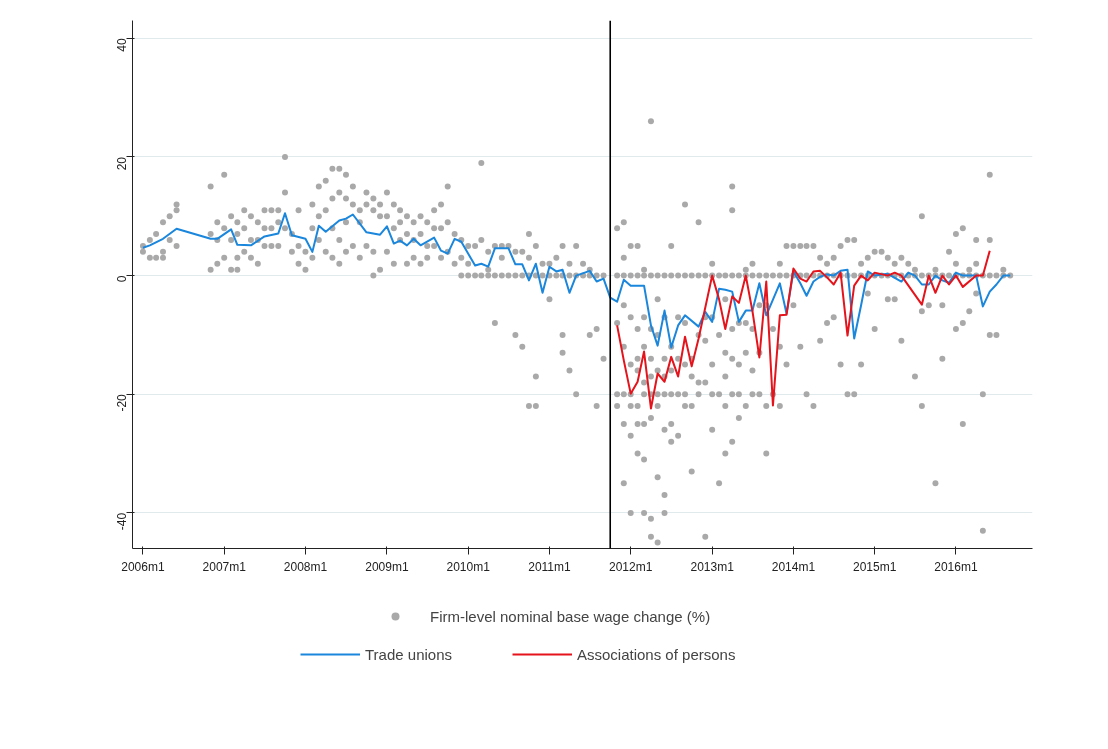 The width and height of the screenshot is (1108, 749). I want to click on x-tick-label: 2011m1, so click(550, 566).